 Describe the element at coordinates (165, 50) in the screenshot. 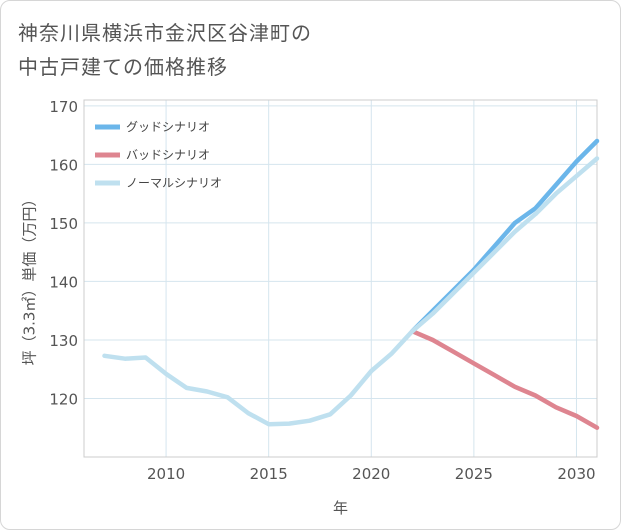

I see `chart-title: 神奈川県横浜市金沢区谷津町の 中古戸建ての価格推移` at that location.